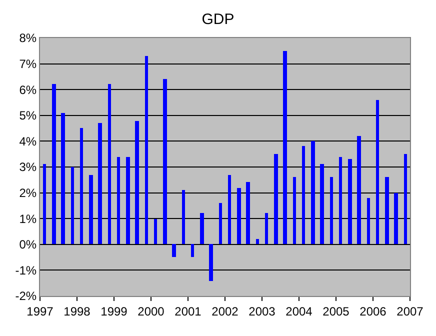 Image resolution: width=436 pixels, height=336 pixels. What do you see at coordinates (410, 311) in the screenshot?
I see `x-tick-label: 2007` at bounding box center [410, 311].